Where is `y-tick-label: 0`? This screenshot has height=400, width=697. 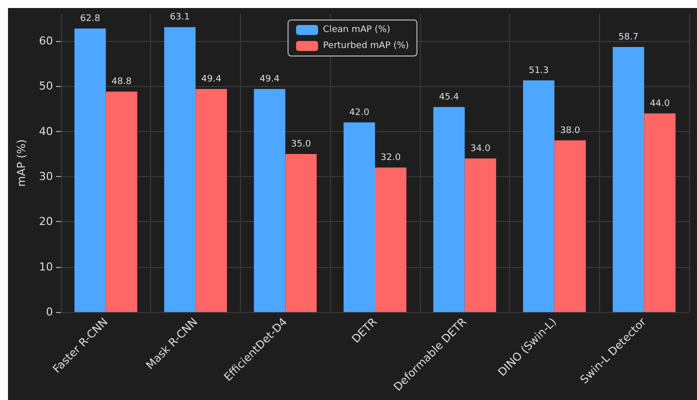
y-tick-label: 0 is located at coordinates (49, 312).